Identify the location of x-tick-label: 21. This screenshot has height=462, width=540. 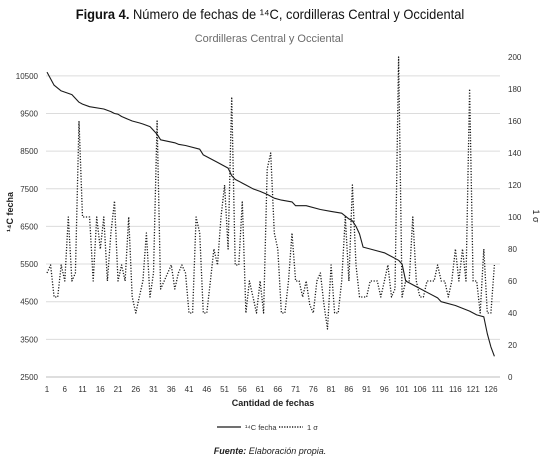
(118, 389).